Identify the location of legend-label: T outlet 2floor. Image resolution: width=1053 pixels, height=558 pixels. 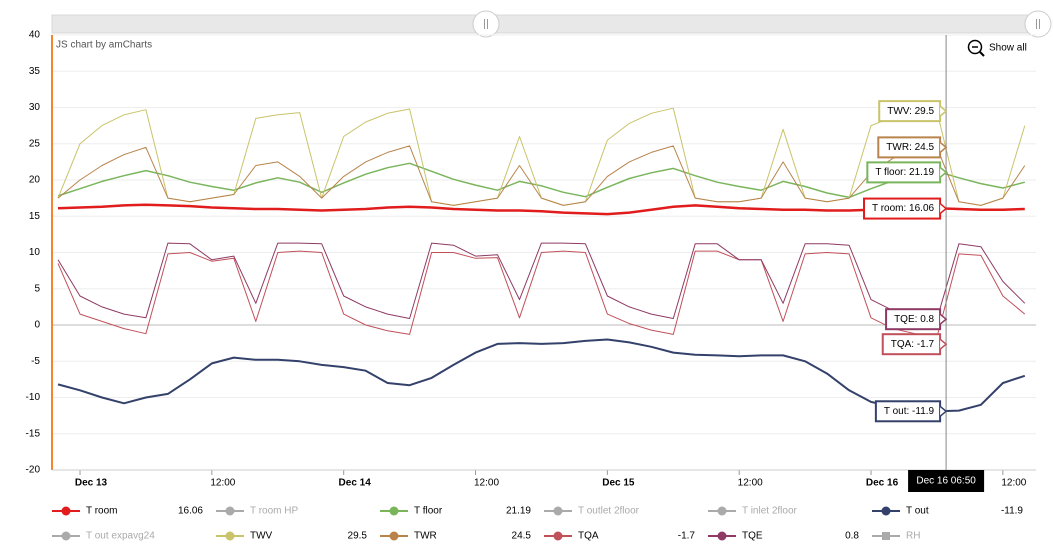
(609, 511).